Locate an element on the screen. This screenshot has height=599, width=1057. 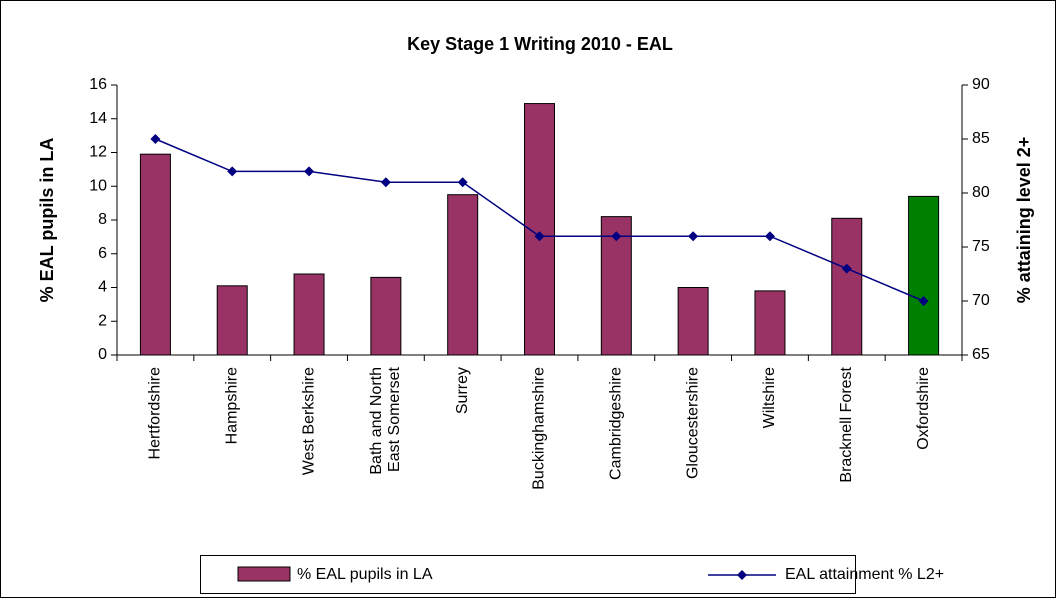
y-tick-label: 6 is located at coordinates (102, 253).